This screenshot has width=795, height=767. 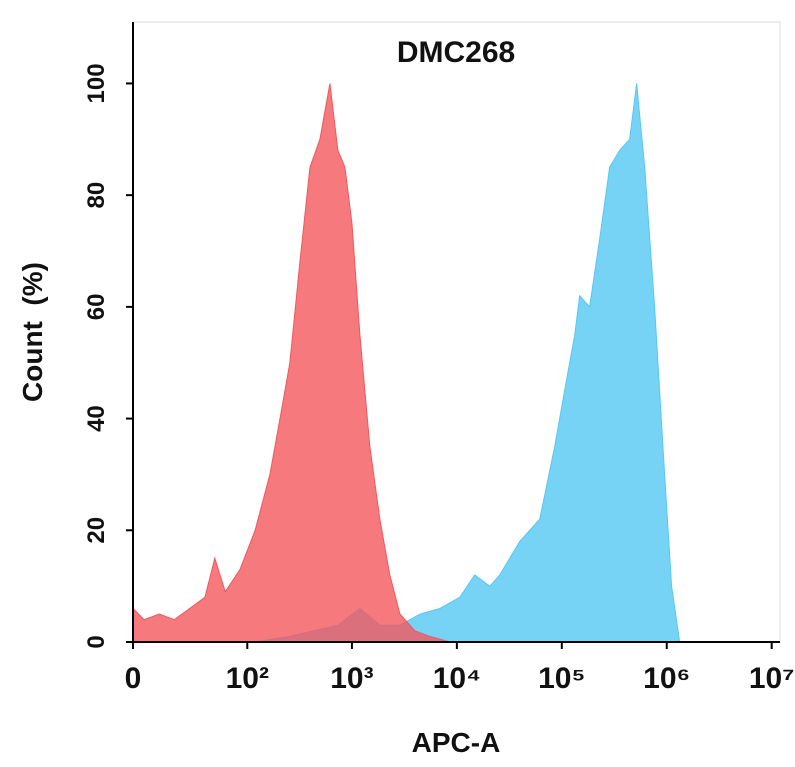 I want to click on y-tick-label: 0, so click(x=96, y=641).